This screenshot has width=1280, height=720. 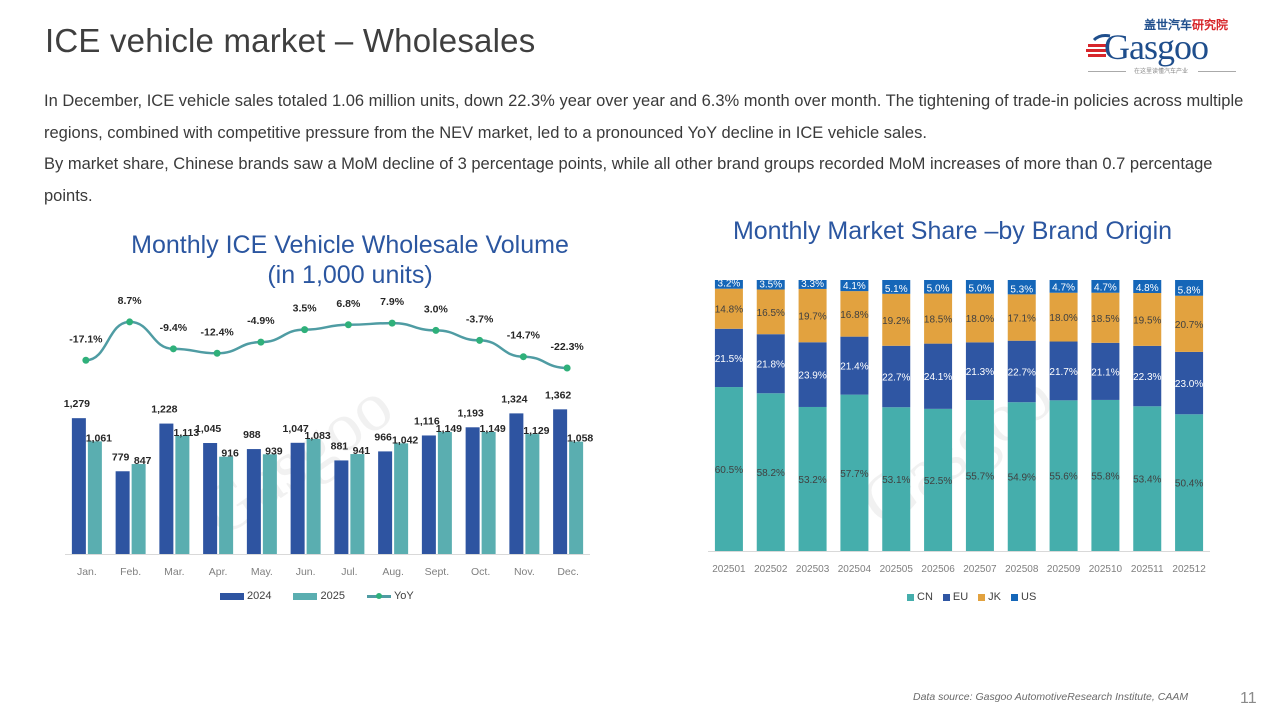 What do you see at coordinates (480, 319) in the screenshot?
I see `yoy-data-label: -3.7%` at bounding box center [480, 319].